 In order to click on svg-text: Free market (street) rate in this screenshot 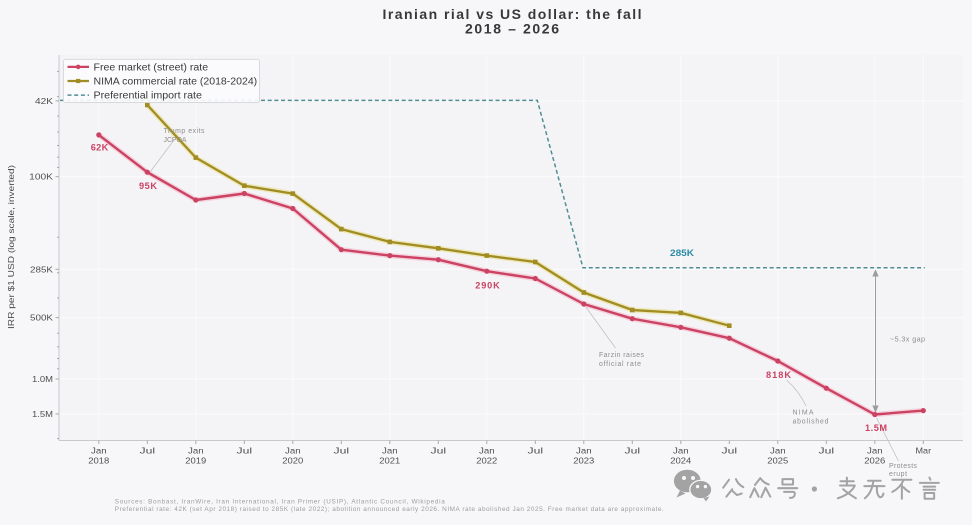, I will do `click(151, 67)`.